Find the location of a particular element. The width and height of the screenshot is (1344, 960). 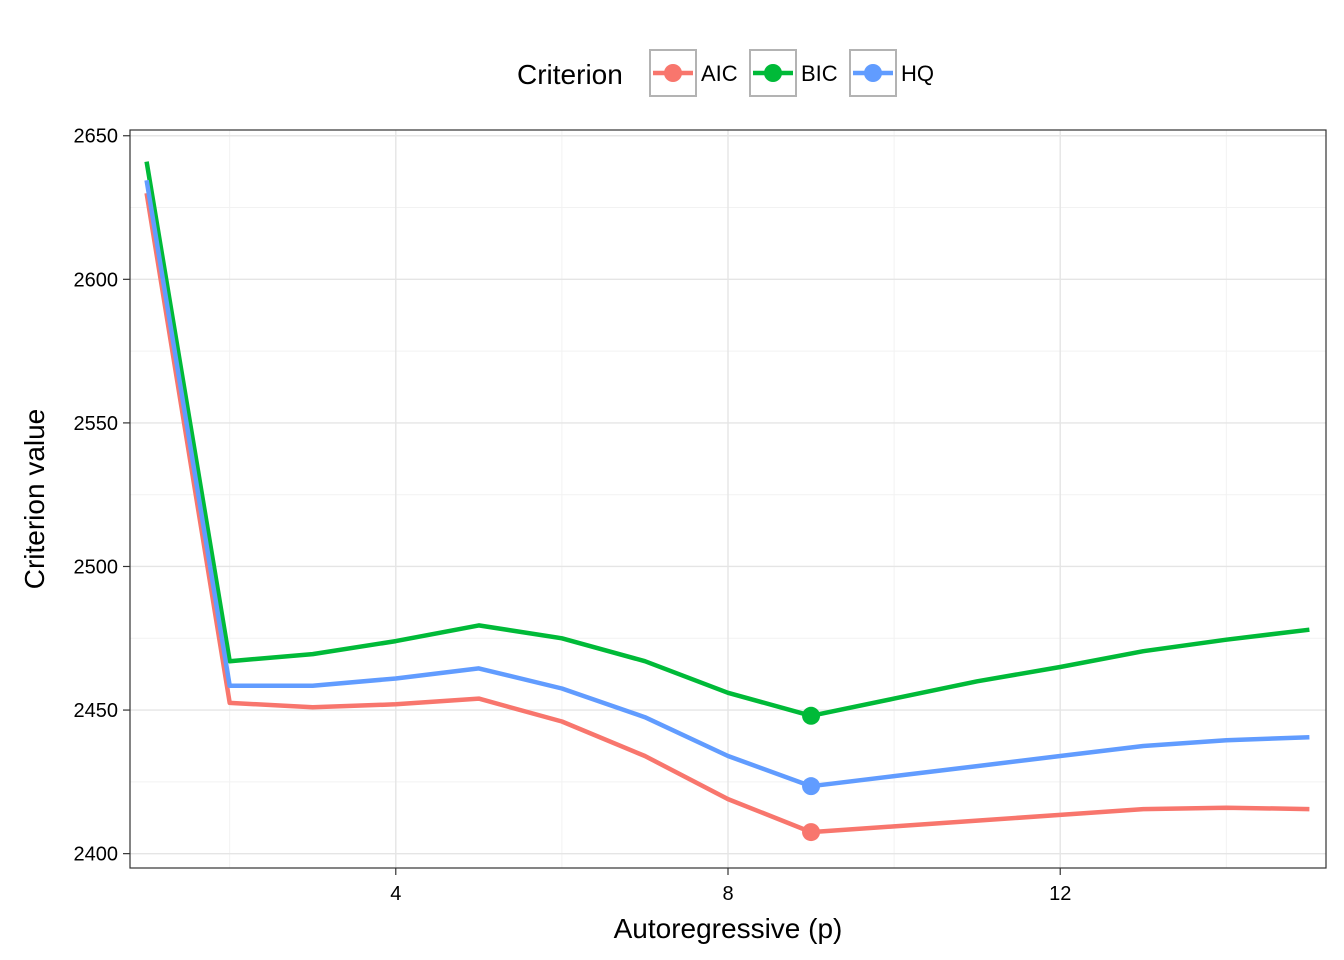

legend-item-hq: HQ is located at coordinates (891, 73).